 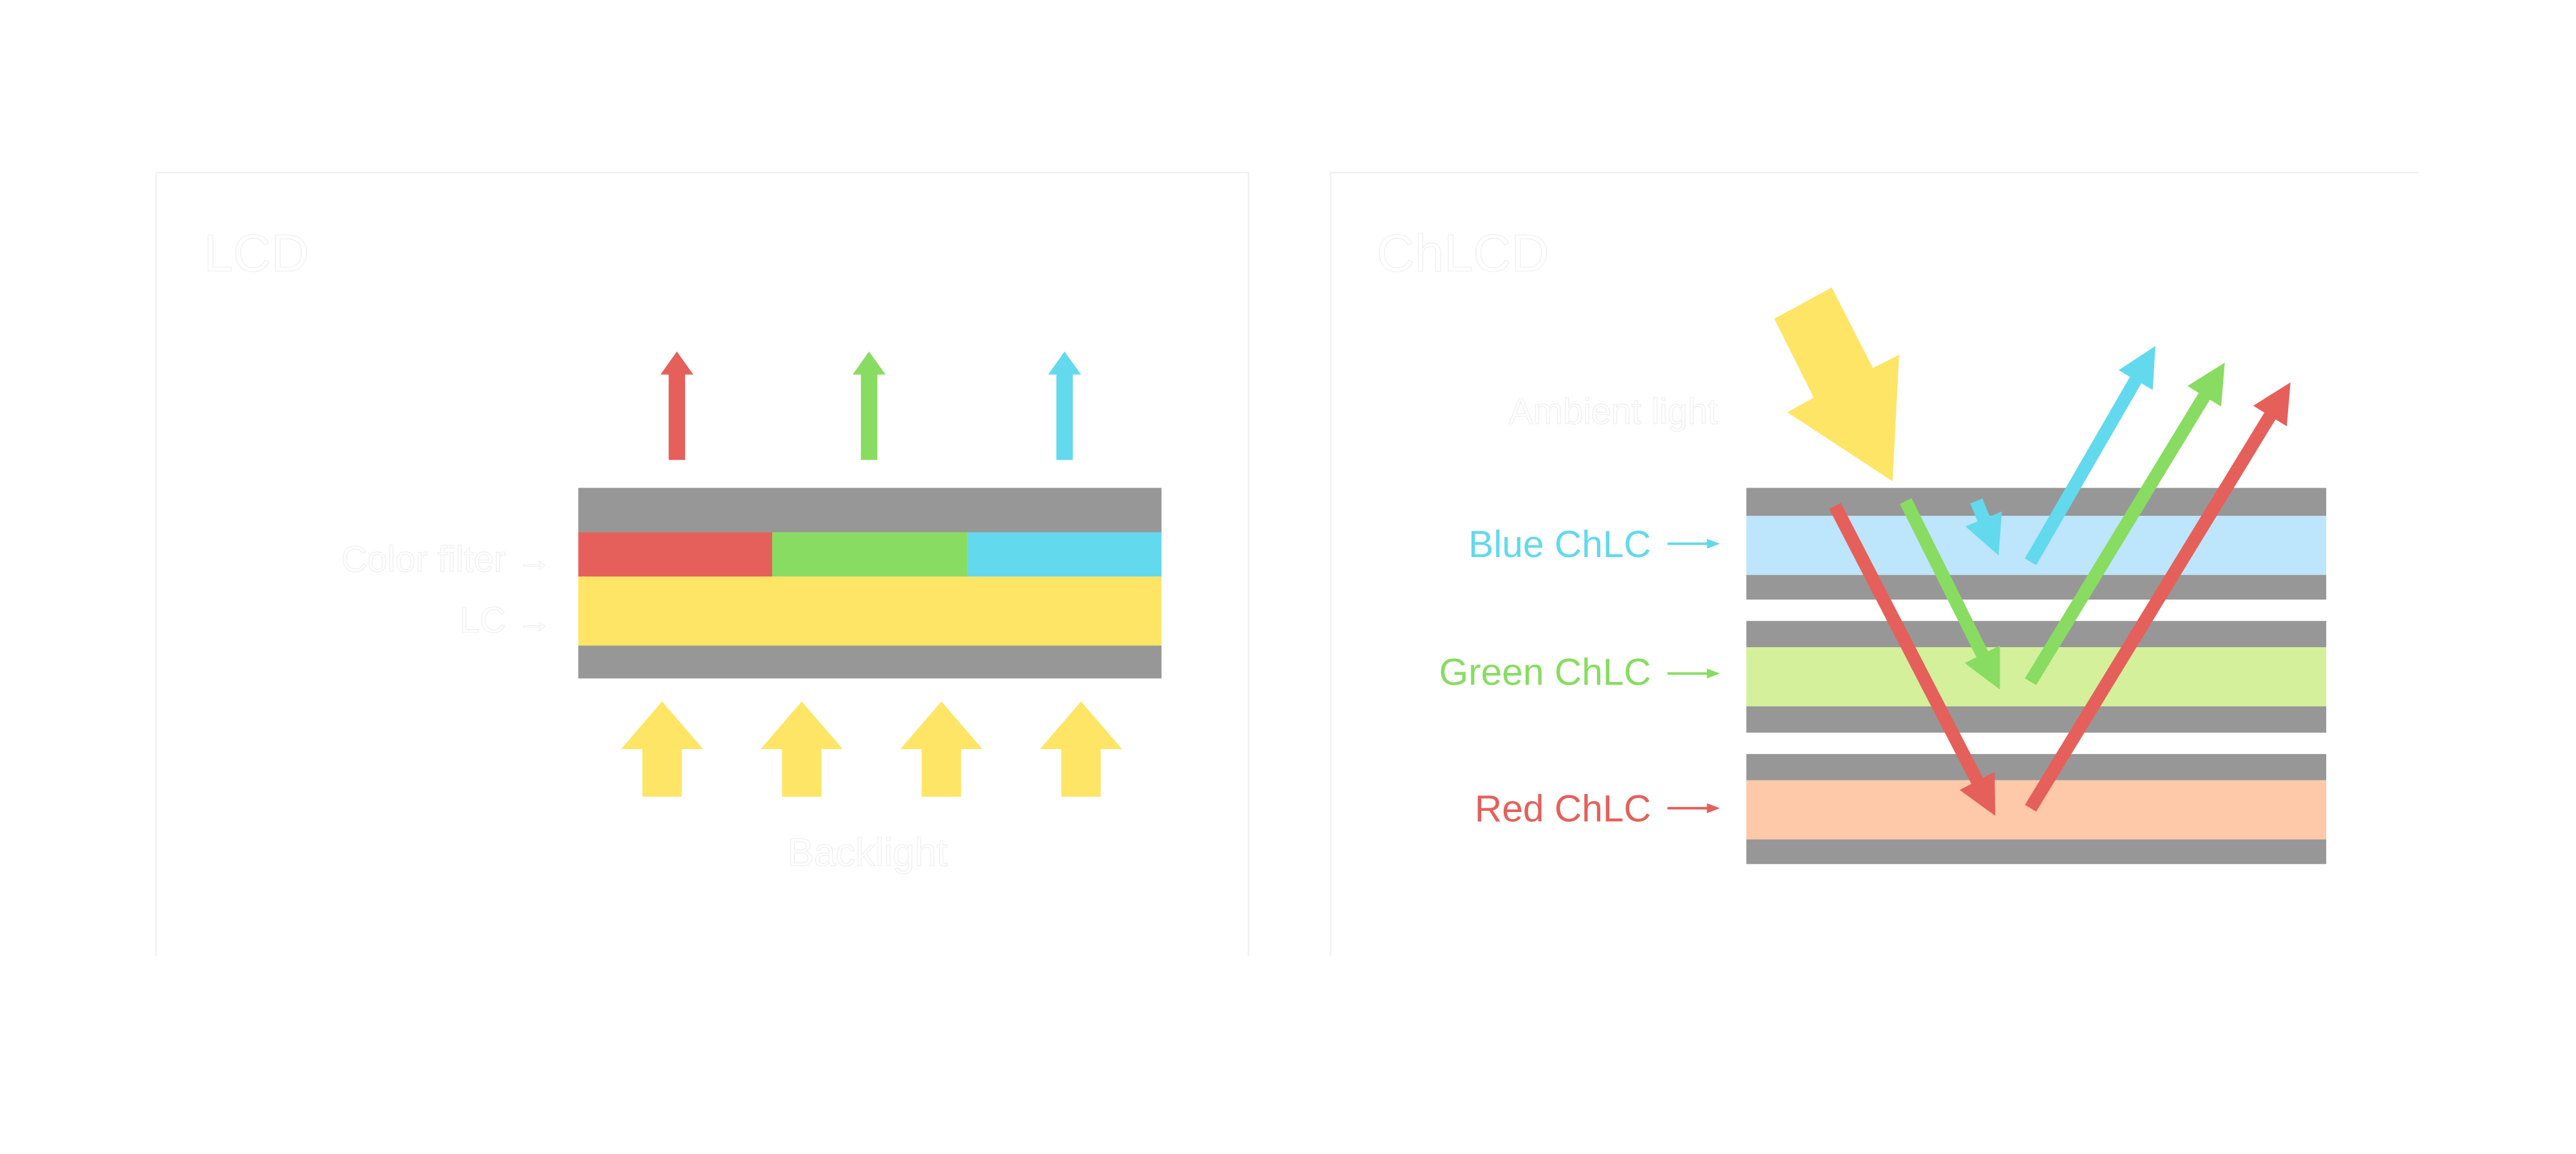 What do you see at coordinates (1613, 411) in the screenshot?
I see `ambient-light-label: Ambient light` at bounding box center [1613, 411].